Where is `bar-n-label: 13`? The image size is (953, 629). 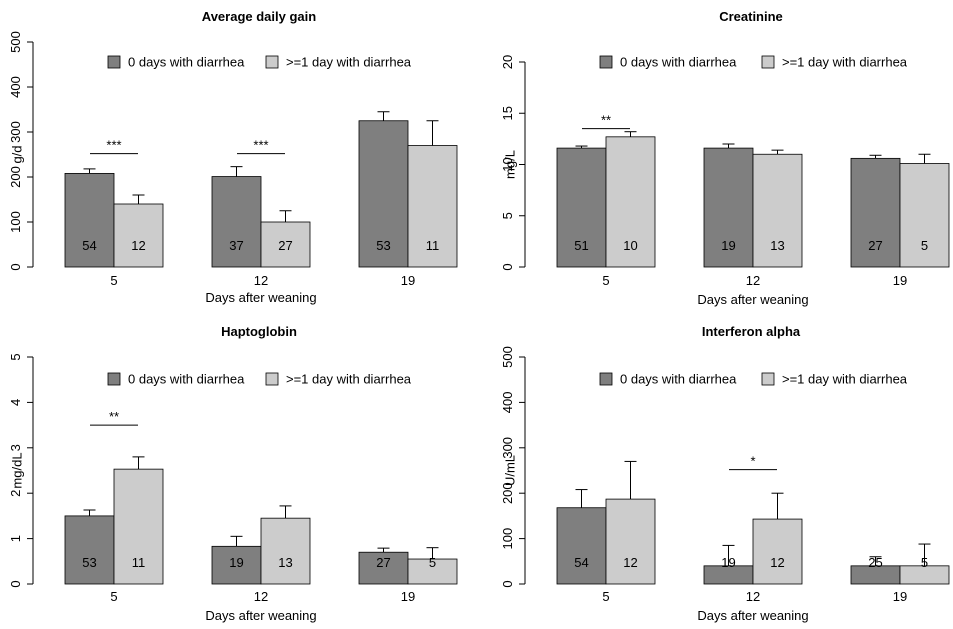 bar-n-label: 13 is located at coordinates (285, 562).